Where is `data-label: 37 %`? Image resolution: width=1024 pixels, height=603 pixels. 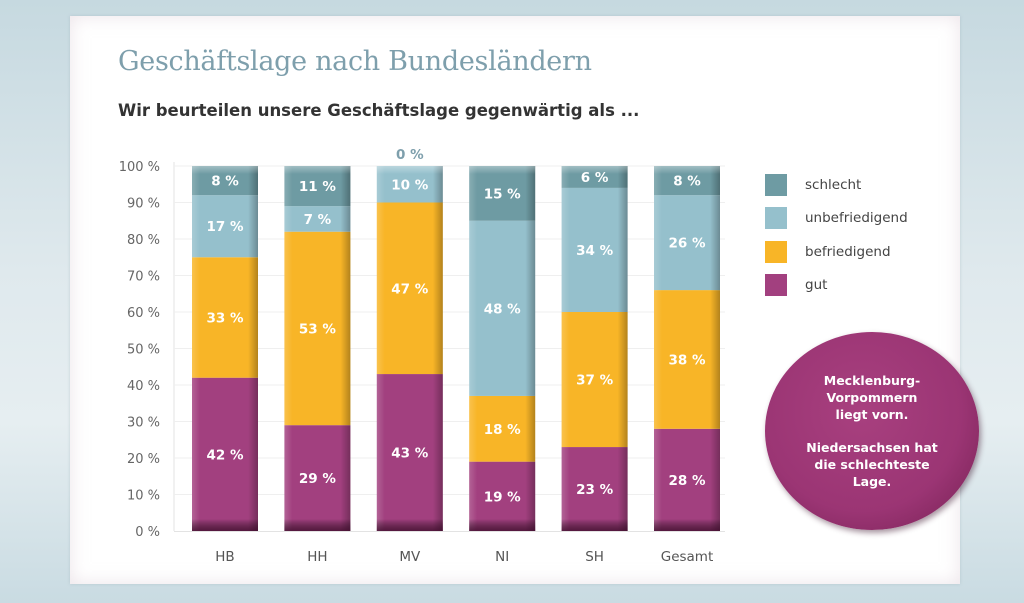
data-label: 37 % is located at coordinates (594, 381).